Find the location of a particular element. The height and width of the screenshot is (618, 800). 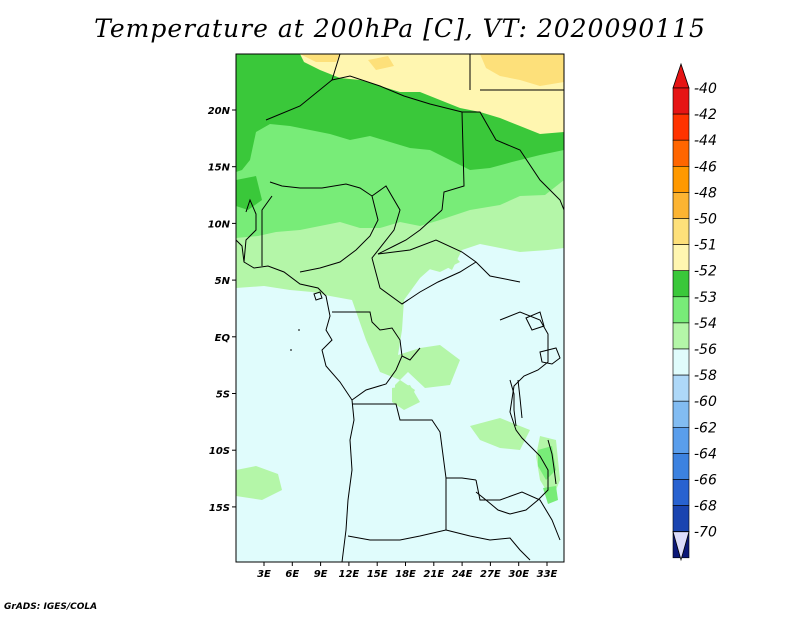

border-ghana-togo is located at coordinates (258, 230).